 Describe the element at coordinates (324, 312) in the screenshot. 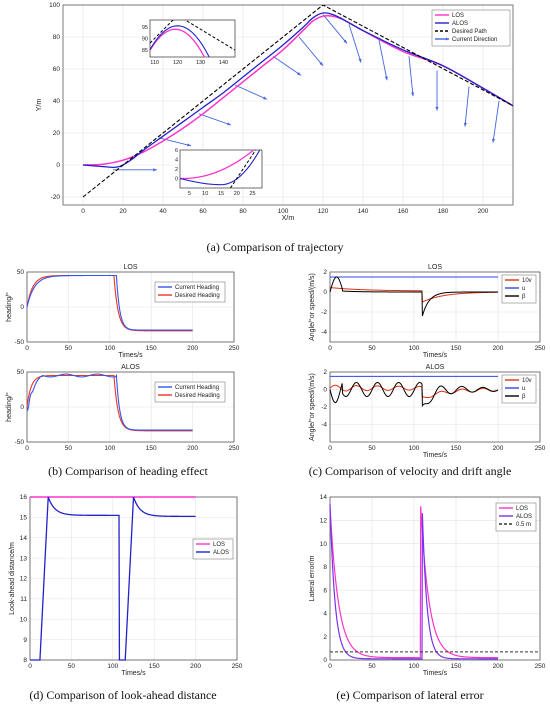

I see `chart-c1-ytick-1: -2` at that location.